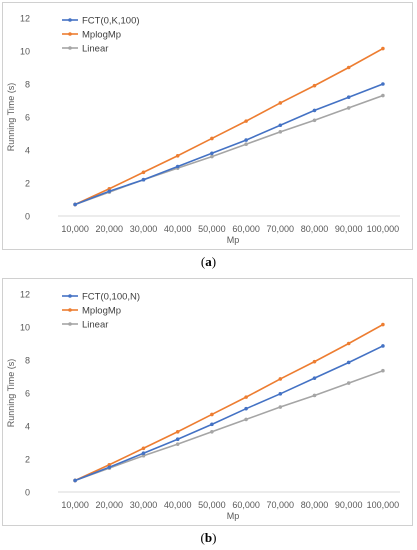 This screenshot has width=417, height=550. Describe the element at coordinates (95, 49) in the screenshot. I see `legend-label: Linear` at that location.